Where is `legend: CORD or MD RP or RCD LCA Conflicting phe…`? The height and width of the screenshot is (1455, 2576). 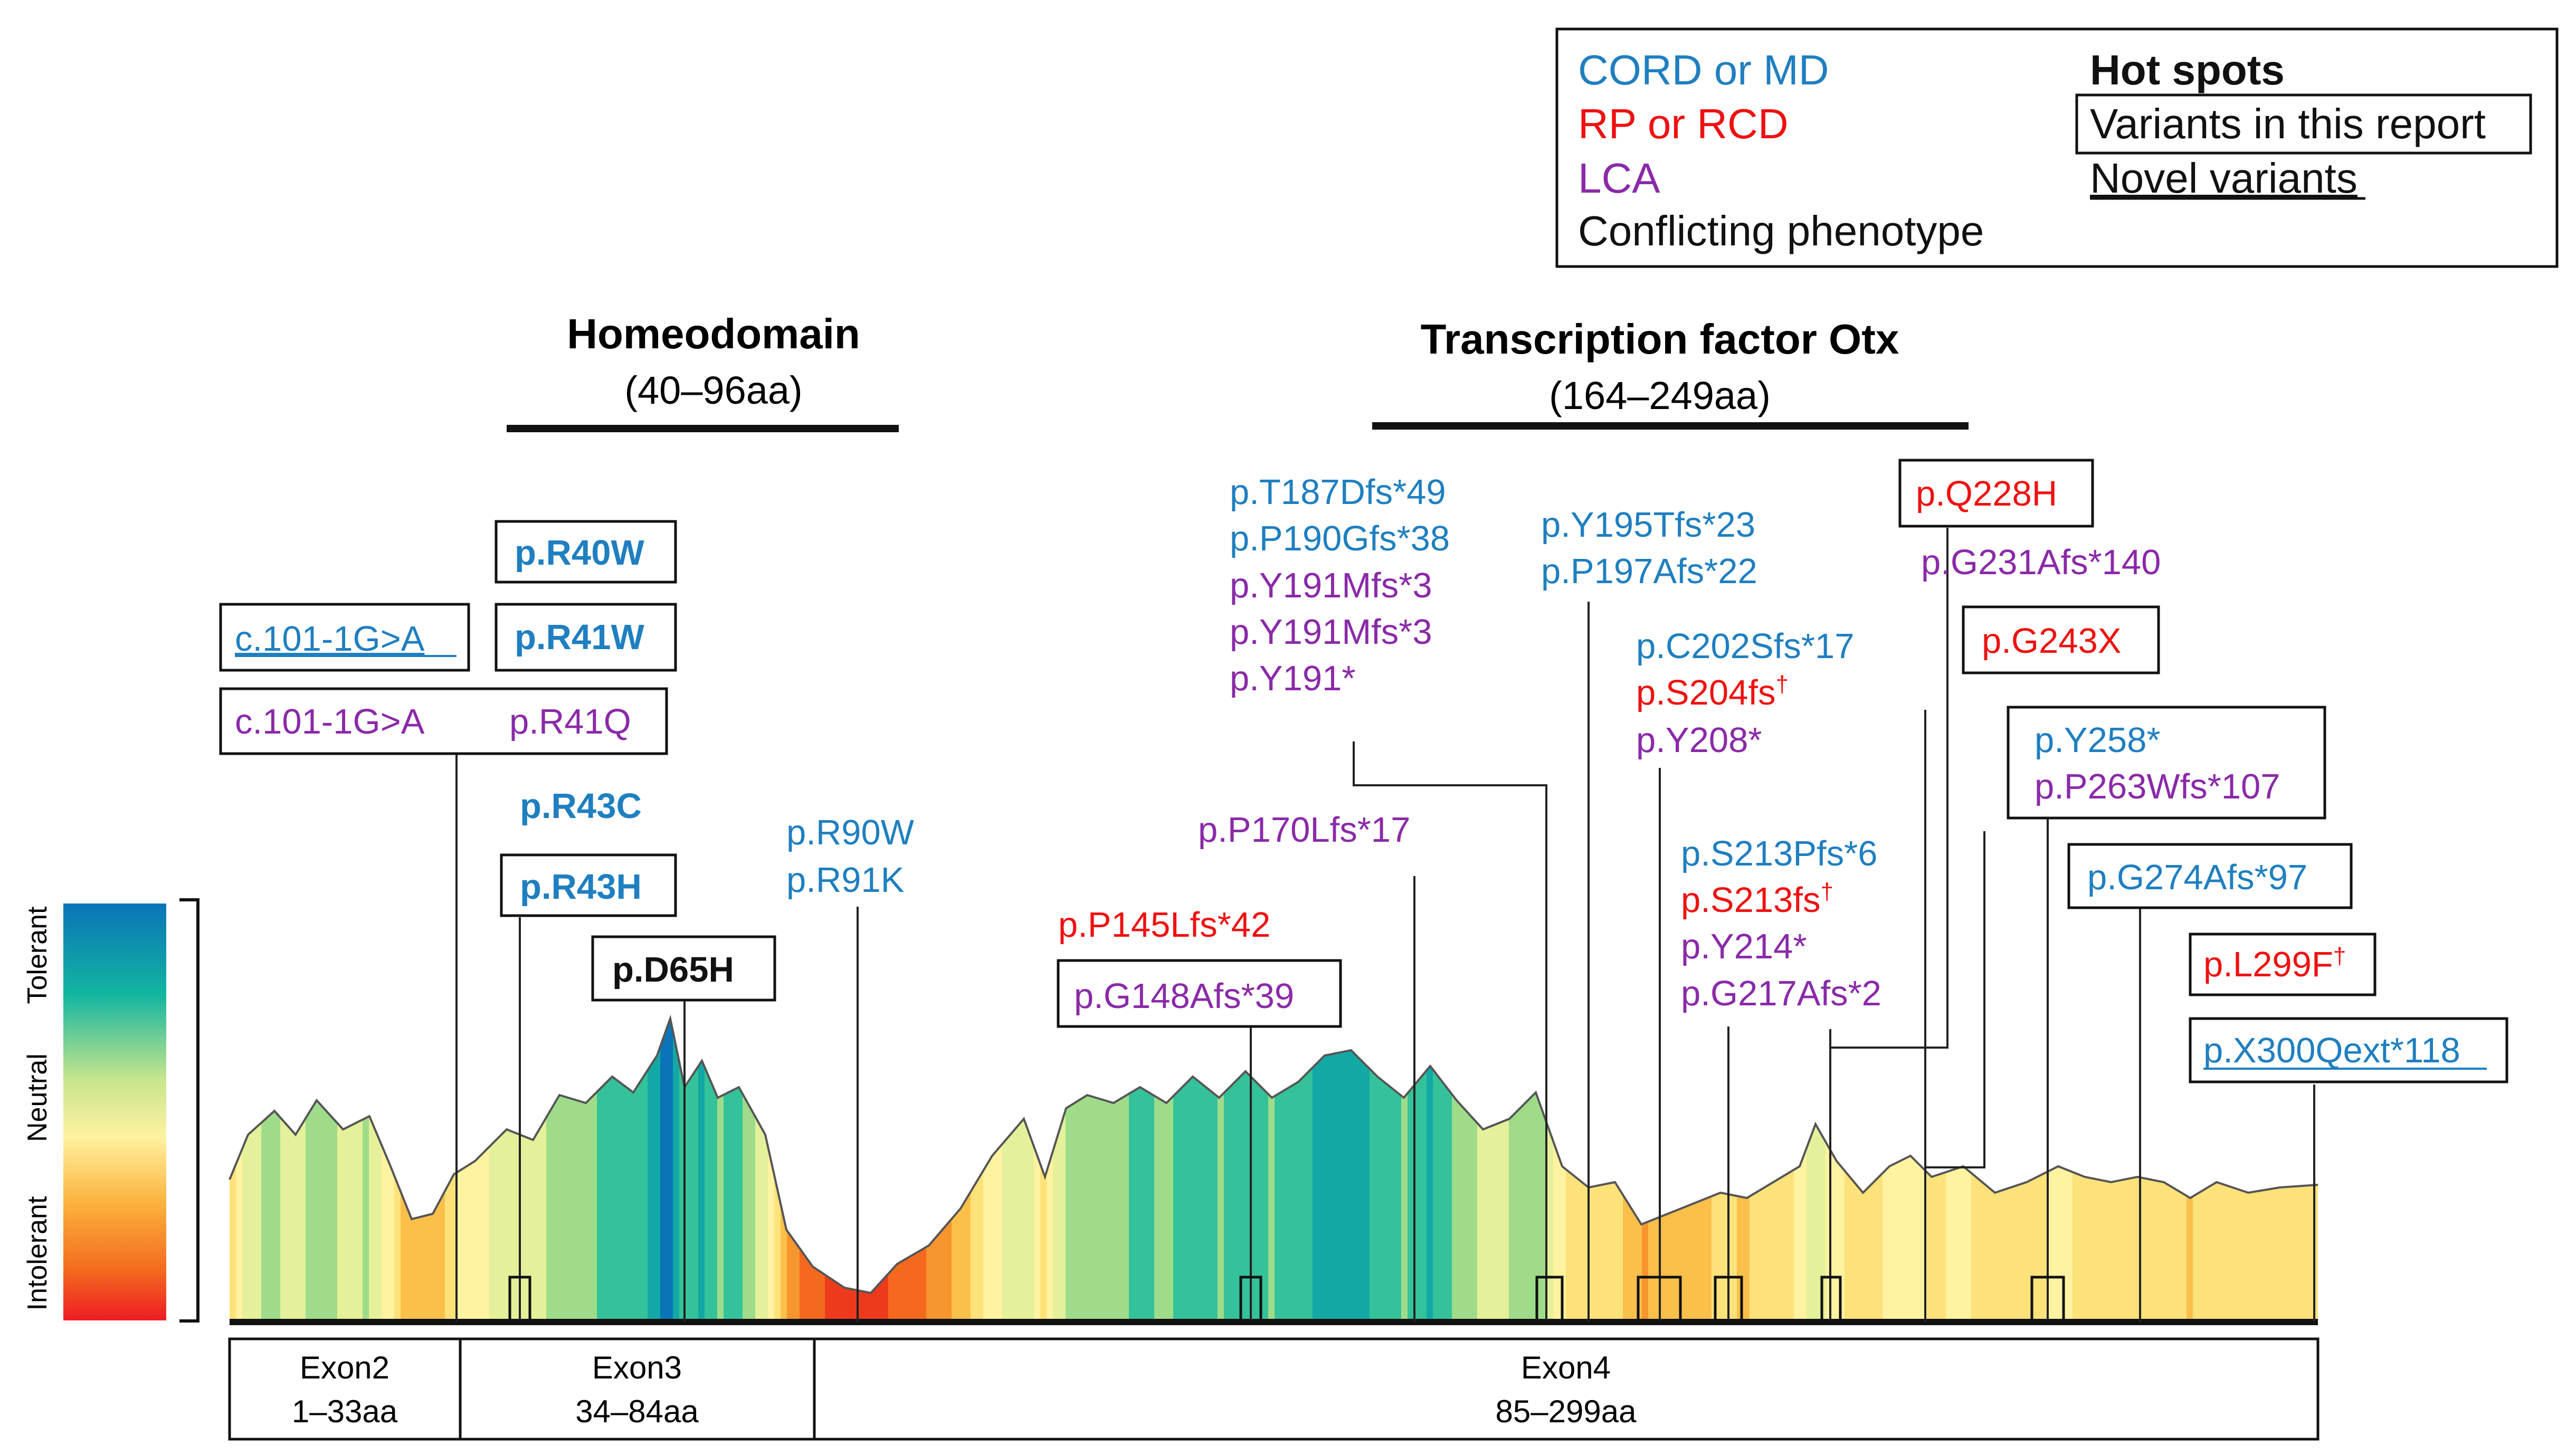 legend: CORD or MD RP or RCD LCA Conflicting phe… is located at coordinates (2057, 147).